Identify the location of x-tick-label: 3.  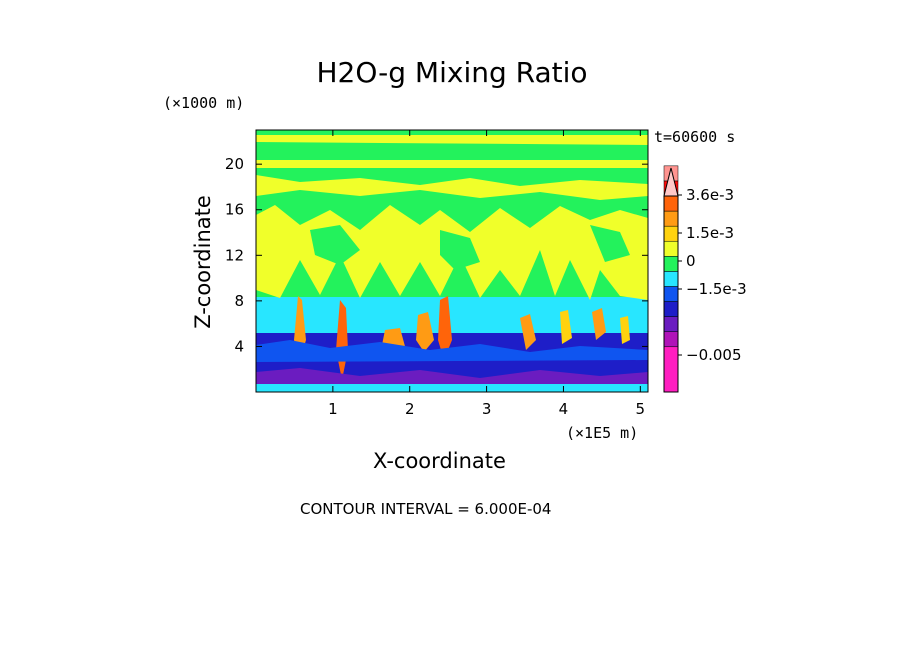
(487, 409).